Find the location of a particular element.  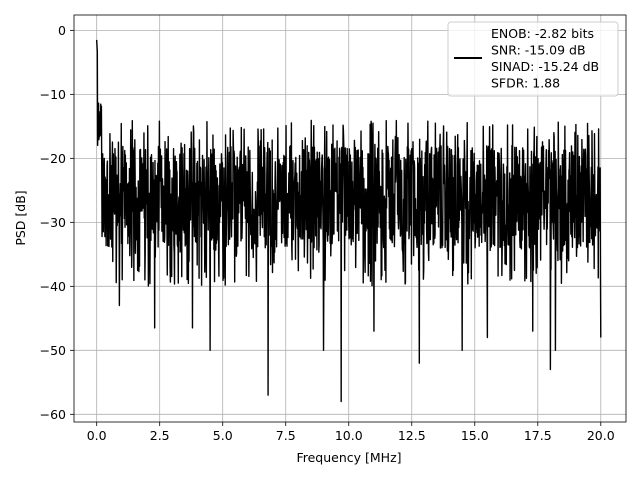

y-tick-label: −10 is located at coordinates (53, 94).